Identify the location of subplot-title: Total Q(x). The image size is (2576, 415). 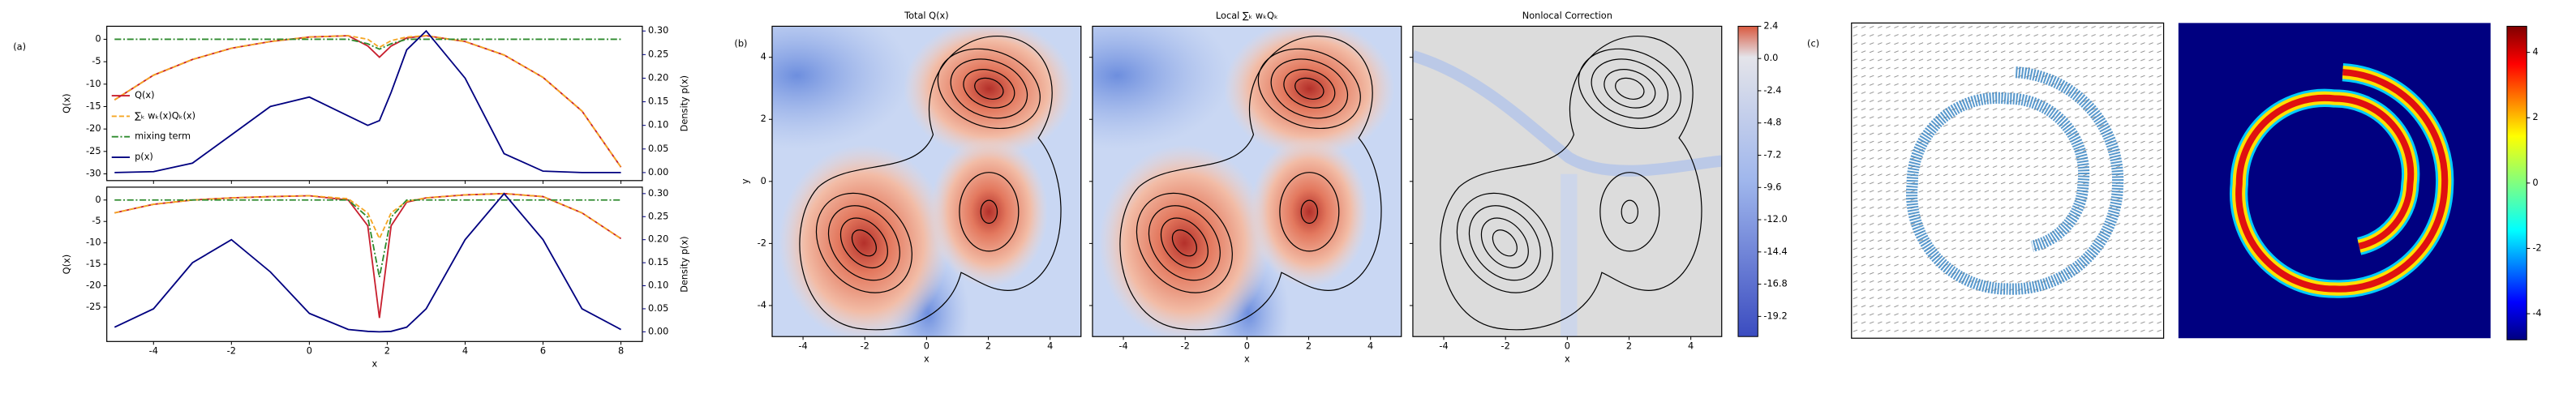
(927, 15).